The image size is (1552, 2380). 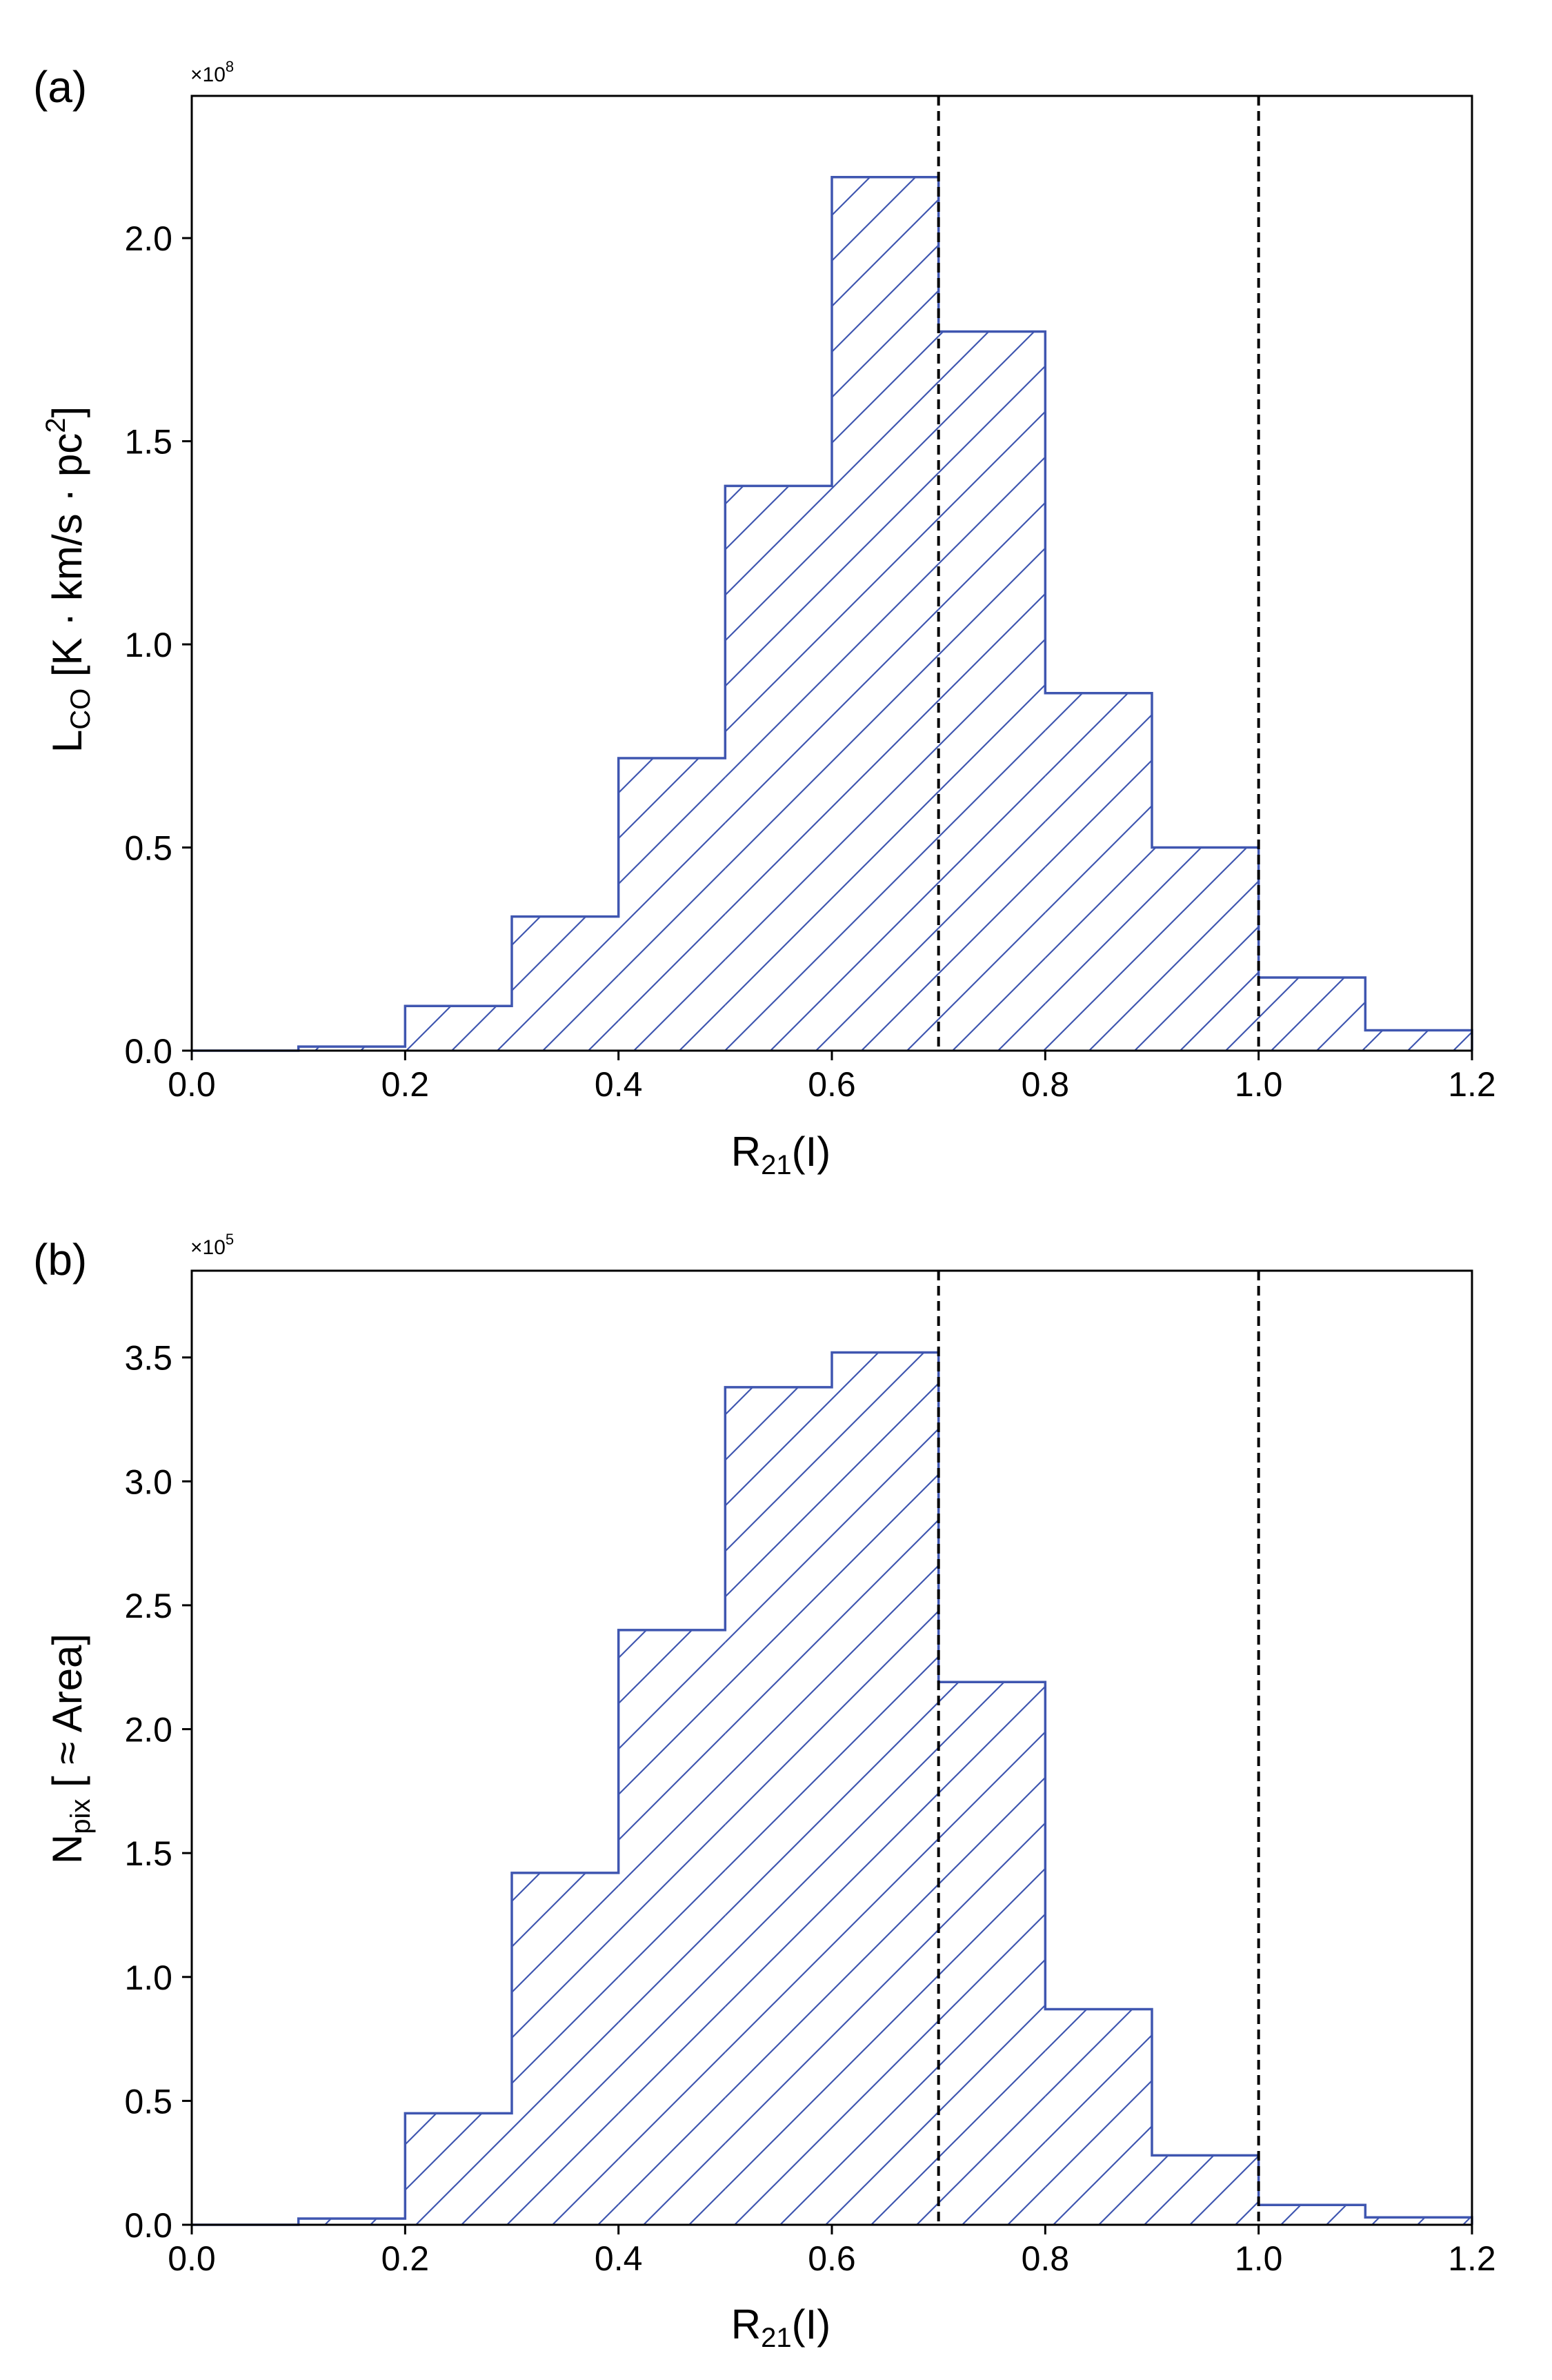 I want to click on panel-a-x-tick-label: 0.6, so click(x=832, y=1084).